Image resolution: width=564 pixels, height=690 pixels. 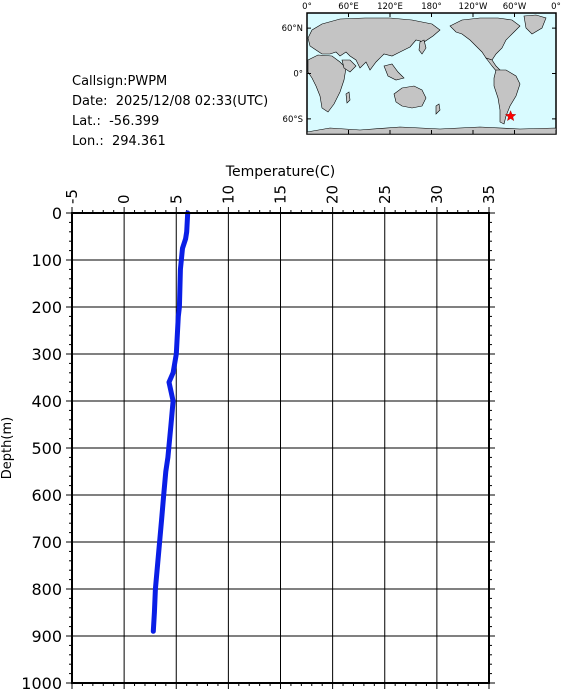 What do you see at coordinates (385, 194) in the screenshot?
I see `x-tick-label: 25` at bounding box center [385, 194].